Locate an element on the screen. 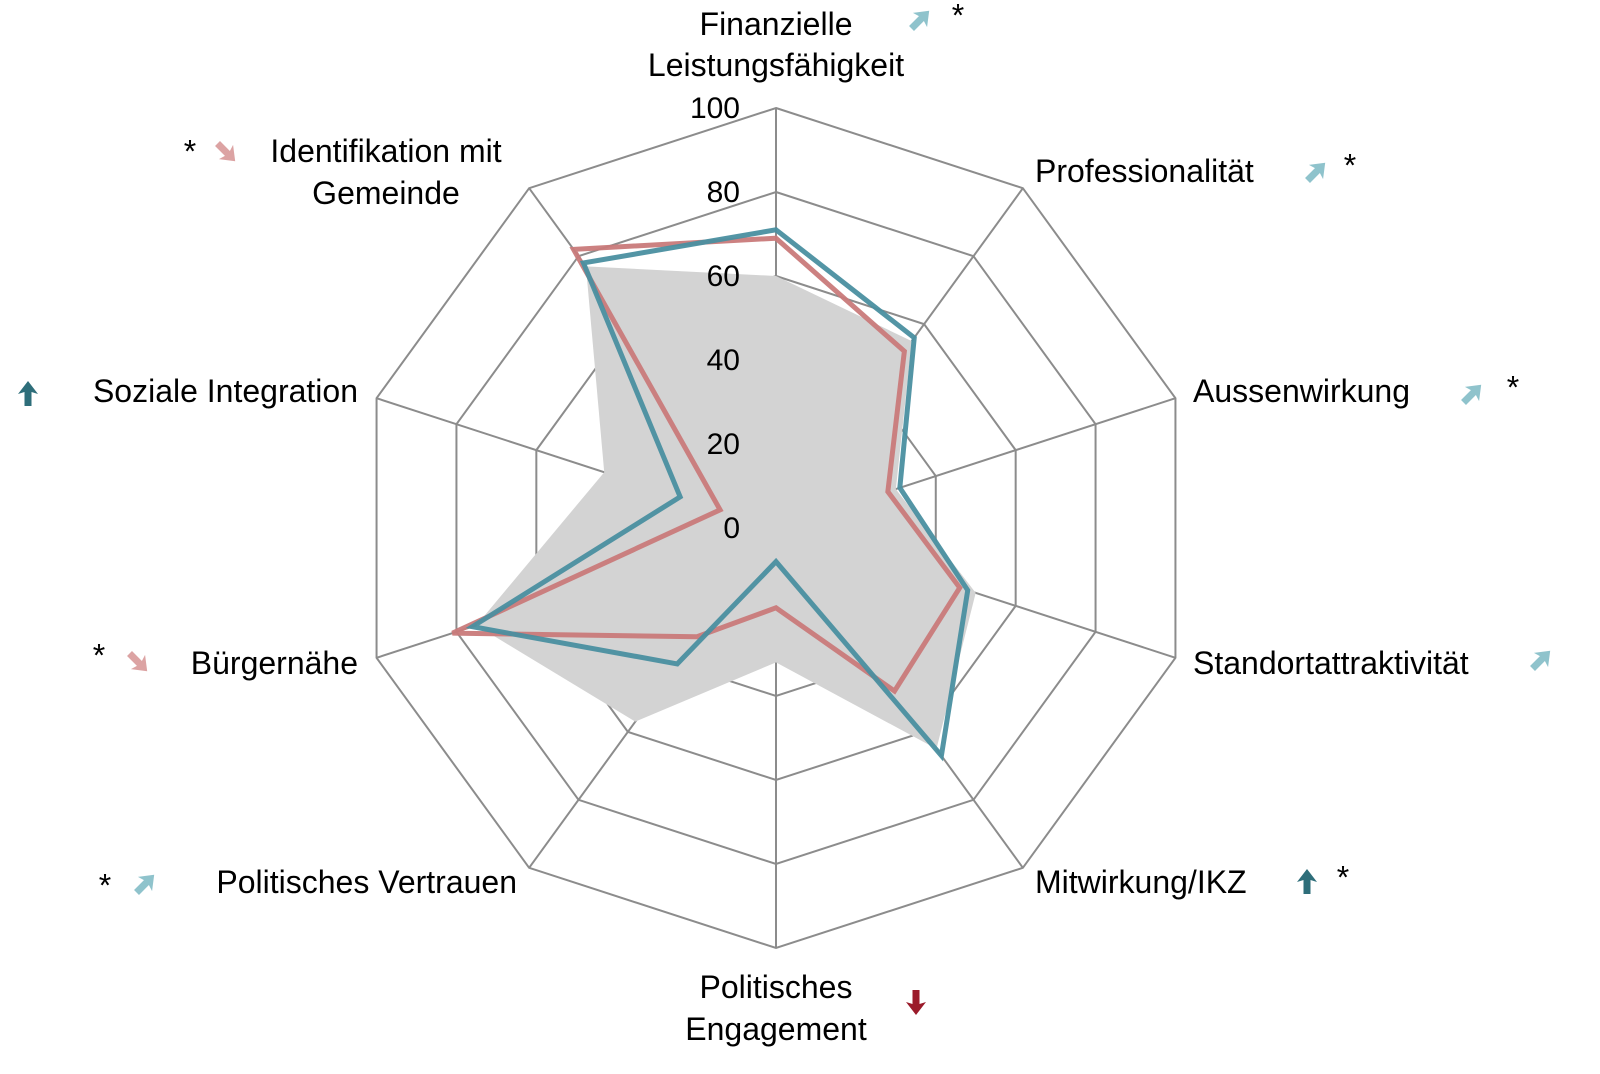  category-label: Identifikation mit Gemeinde is located at coordinates (385, 172).